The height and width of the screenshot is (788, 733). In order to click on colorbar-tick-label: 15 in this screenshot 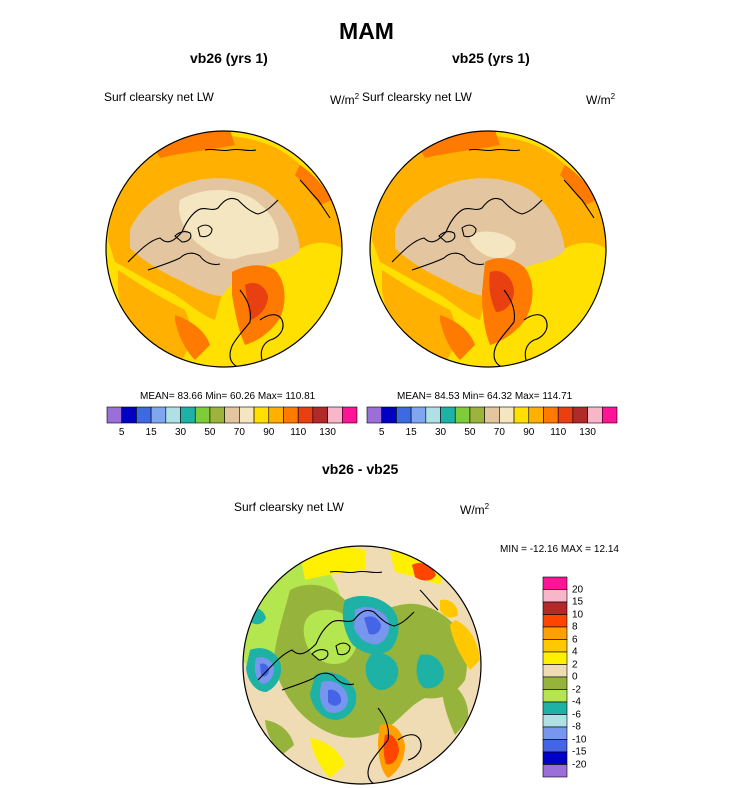, I will do `click(411, 432)`.